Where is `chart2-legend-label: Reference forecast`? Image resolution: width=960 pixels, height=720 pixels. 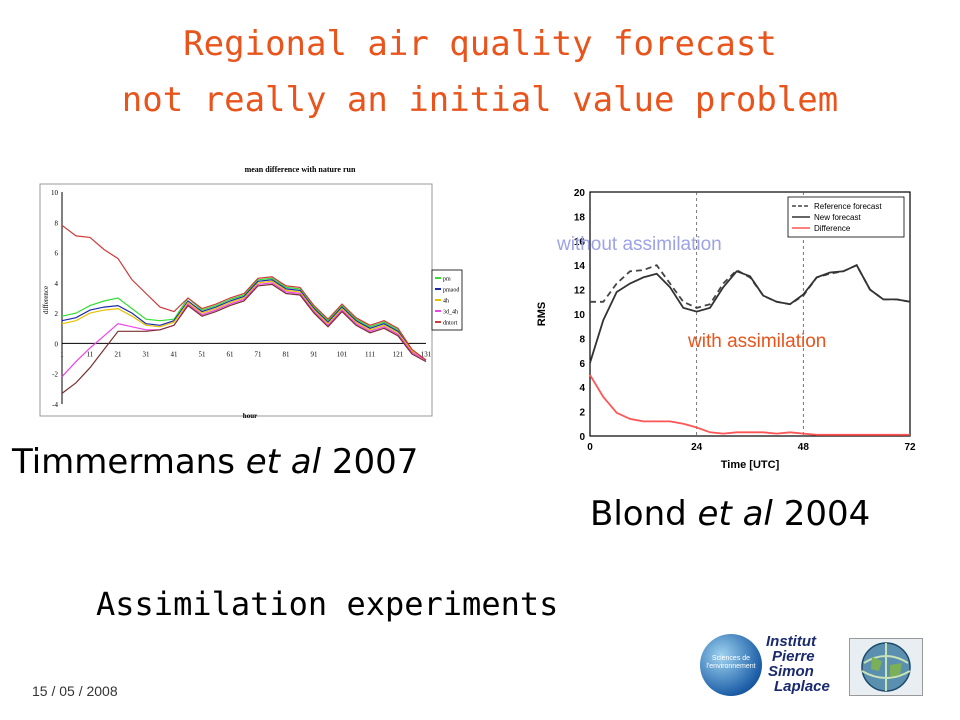
chart2-legend-label: Reference forecast is located at coordinates (848, 206).